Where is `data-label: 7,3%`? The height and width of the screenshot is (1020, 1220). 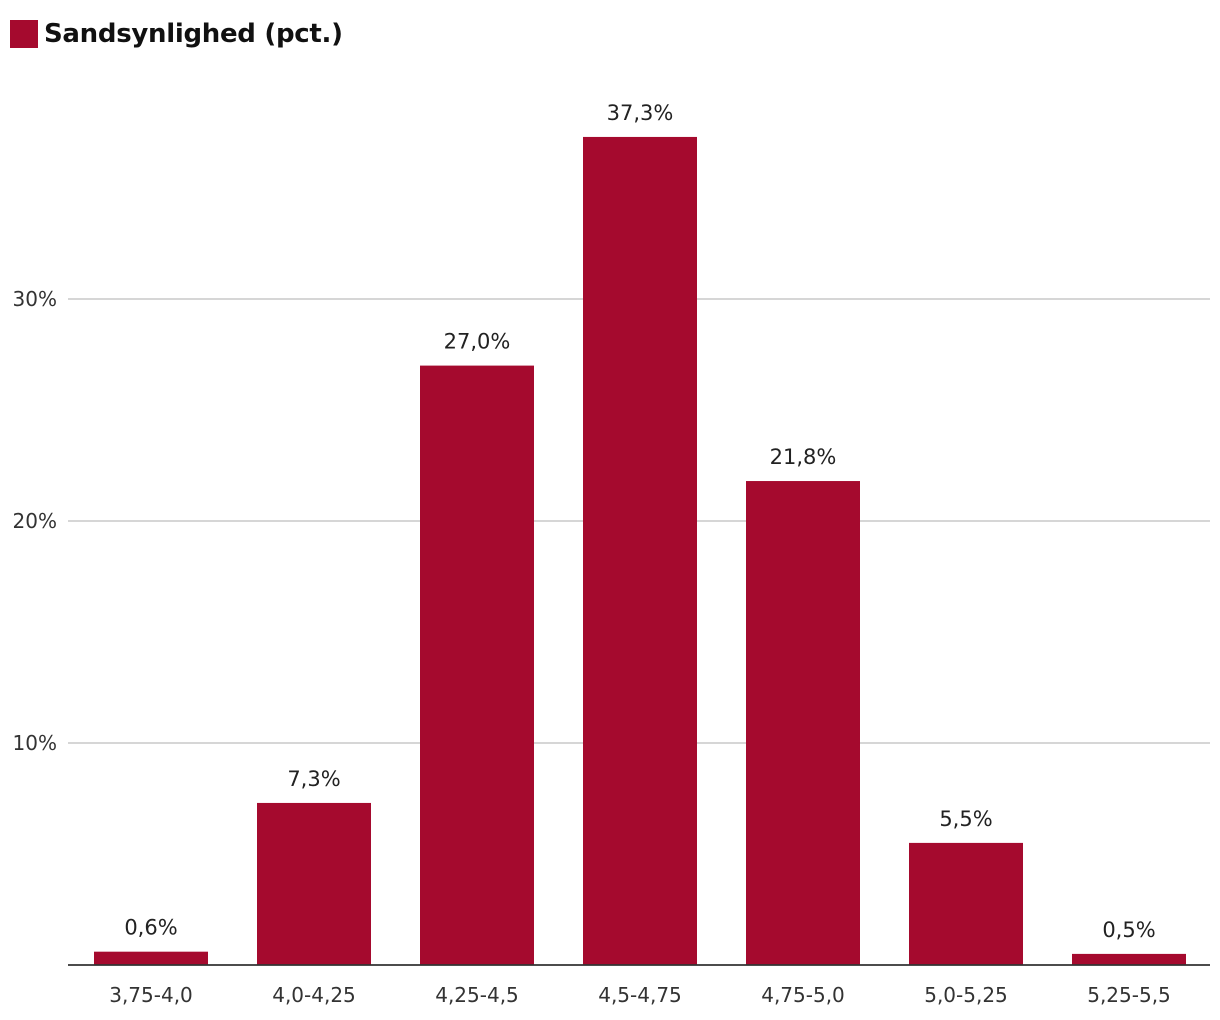 data-label: 7,3% is located at coordinates (313, 779).